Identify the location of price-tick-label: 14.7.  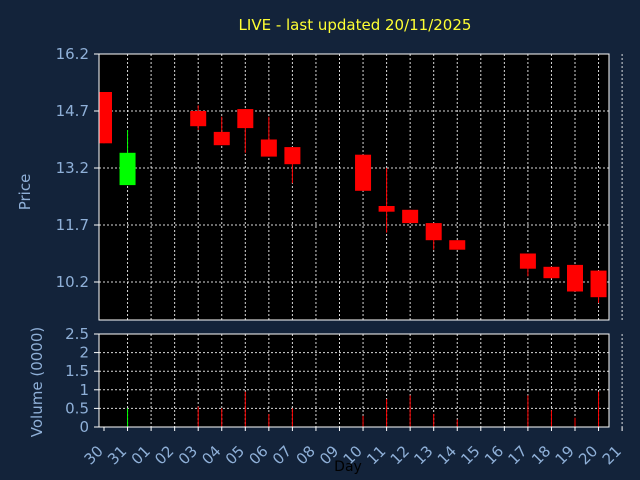
(72, 111).